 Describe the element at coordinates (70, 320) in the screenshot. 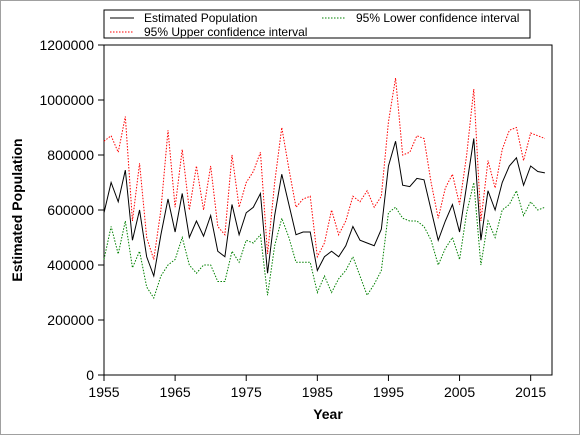

I see `y-tick-label: 200000` at that location.